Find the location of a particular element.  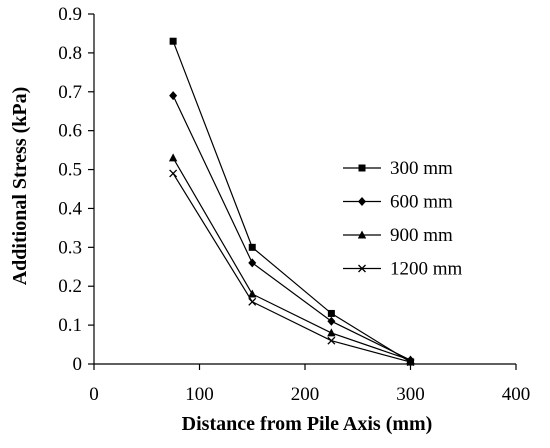

x-axis-title: Distance from Pile Axis (mm) is located at coordinates (307, 424).